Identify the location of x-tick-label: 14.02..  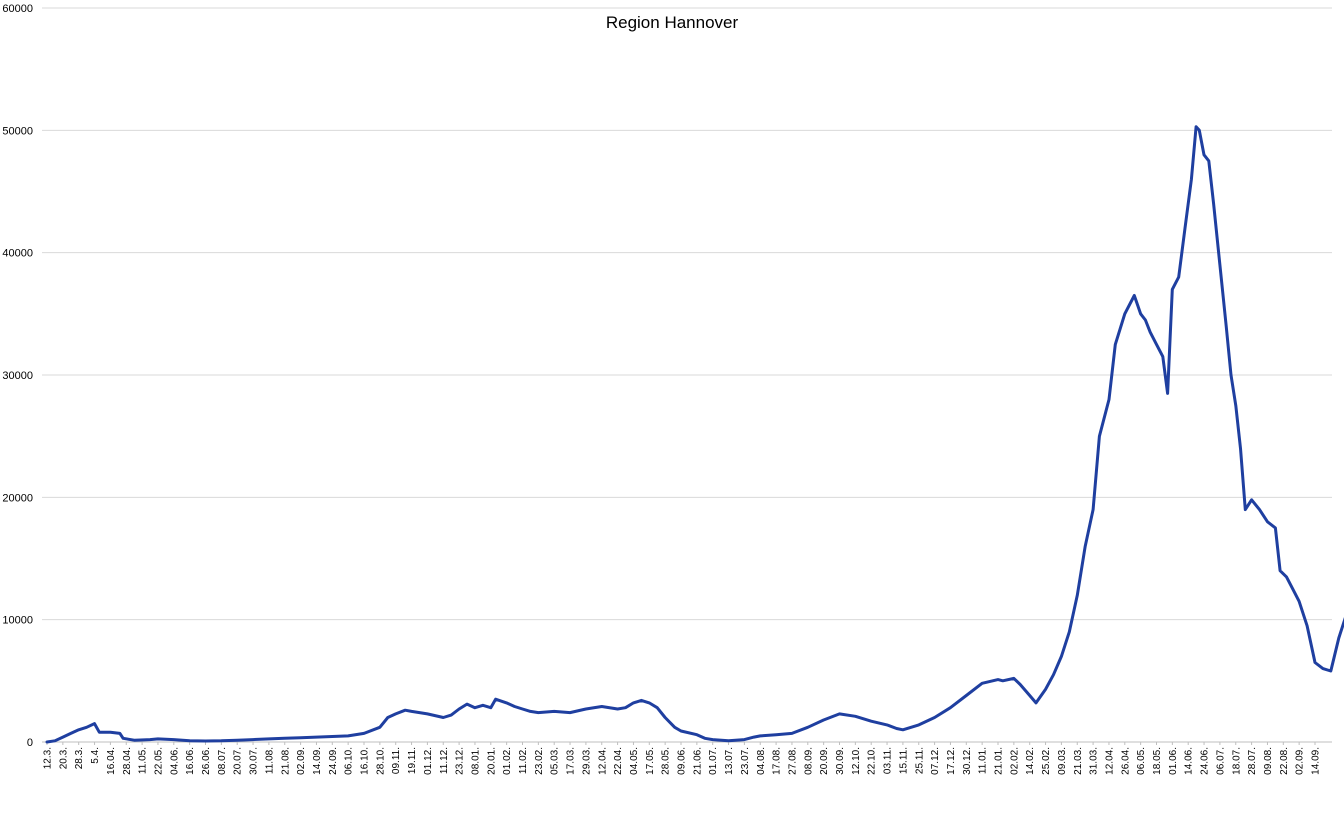
(1030, 761).